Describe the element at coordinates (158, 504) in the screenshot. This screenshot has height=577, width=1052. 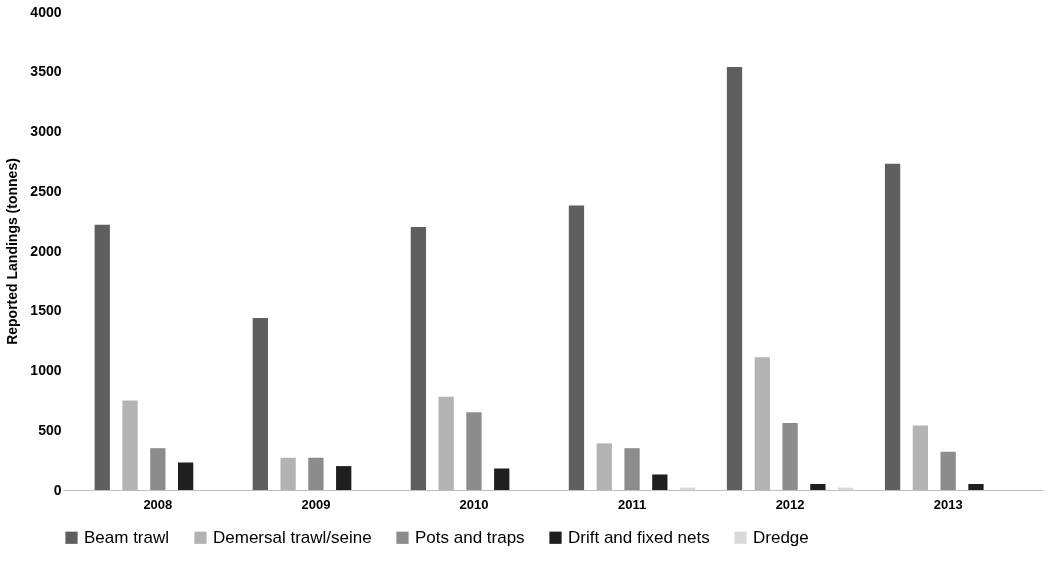
I see `x-tick-label: 2008` at that location.